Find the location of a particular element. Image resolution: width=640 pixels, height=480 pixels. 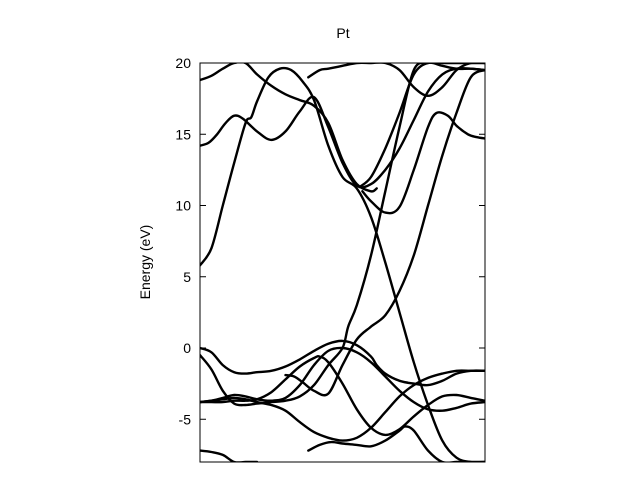

y-tick-label: -5 is located at coordinates (185, 419).